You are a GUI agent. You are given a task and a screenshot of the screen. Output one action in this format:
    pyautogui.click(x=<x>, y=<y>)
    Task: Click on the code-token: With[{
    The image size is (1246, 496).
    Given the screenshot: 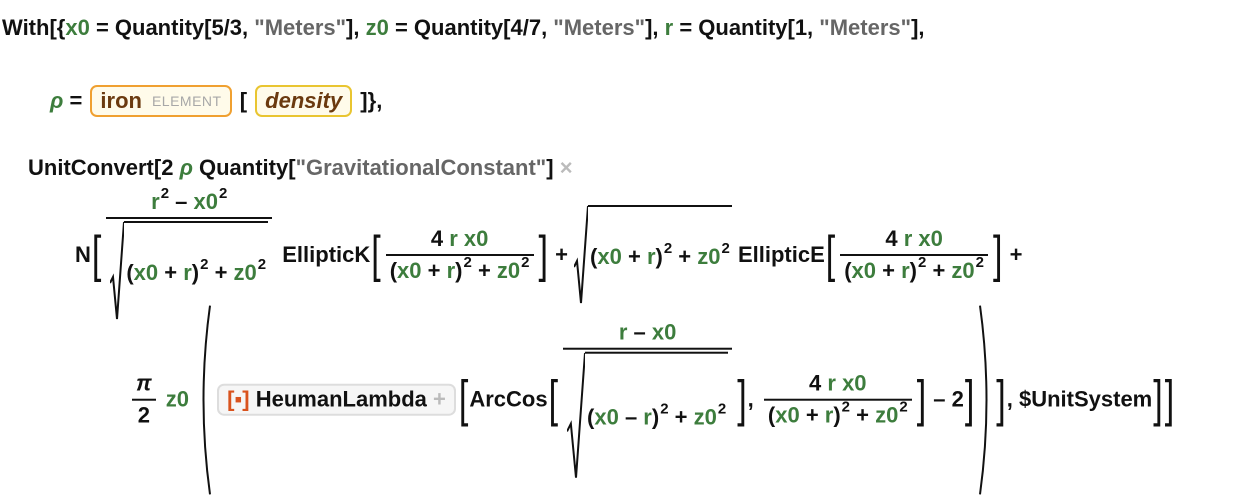 What is the action you would take?
    pyautogui.click(x=34, y=27)
    